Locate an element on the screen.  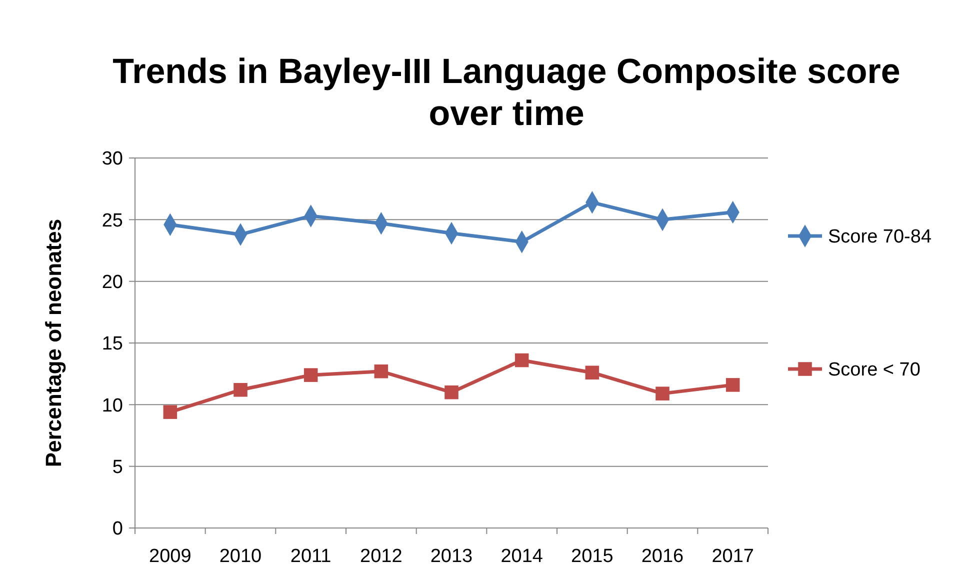
y-tick-label: 15 is located at coordinates (112, 344).